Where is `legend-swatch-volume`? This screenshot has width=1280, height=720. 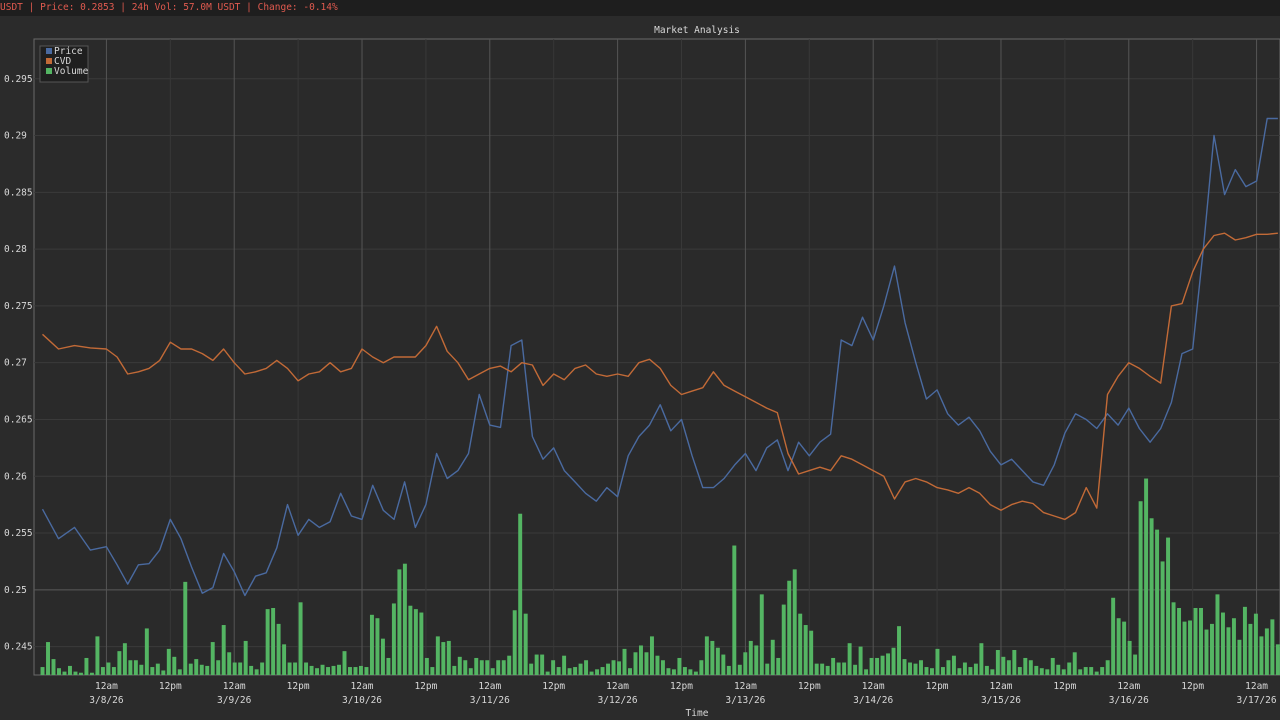
legend-swatch-volume is located at coordinates (49, 71).